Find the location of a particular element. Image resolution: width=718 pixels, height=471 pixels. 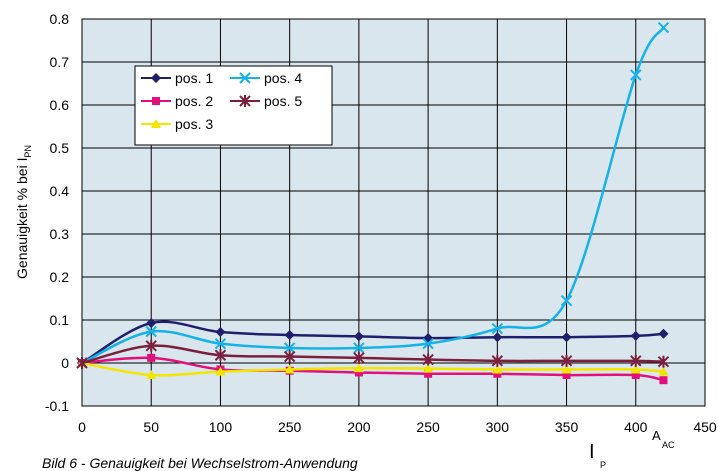

x-axis-label-sub: P is located at coordinates (603, 465).